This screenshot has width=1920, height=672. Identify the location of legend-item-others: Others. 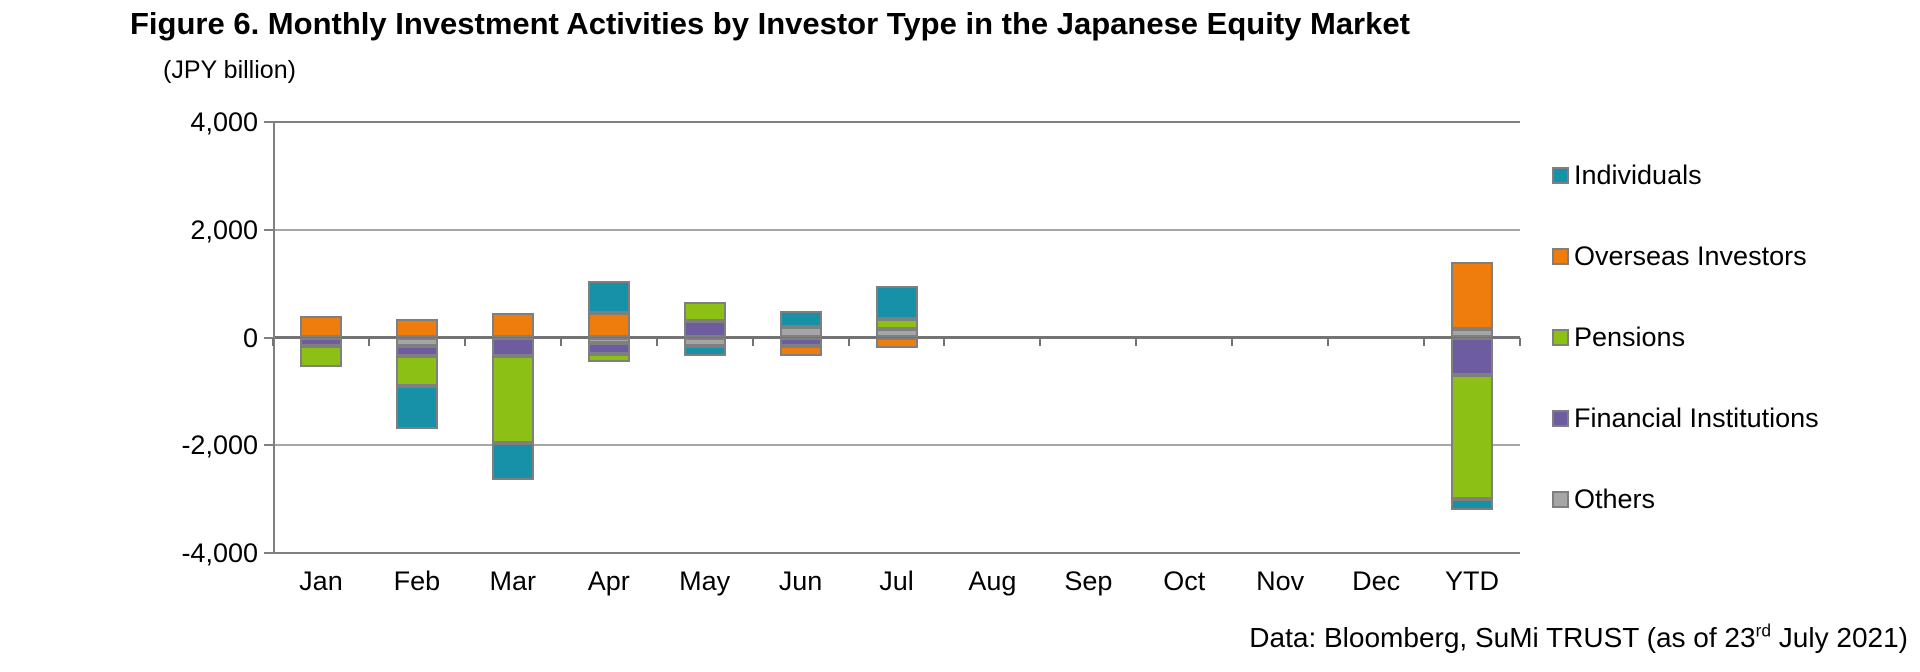
(1603, 499).